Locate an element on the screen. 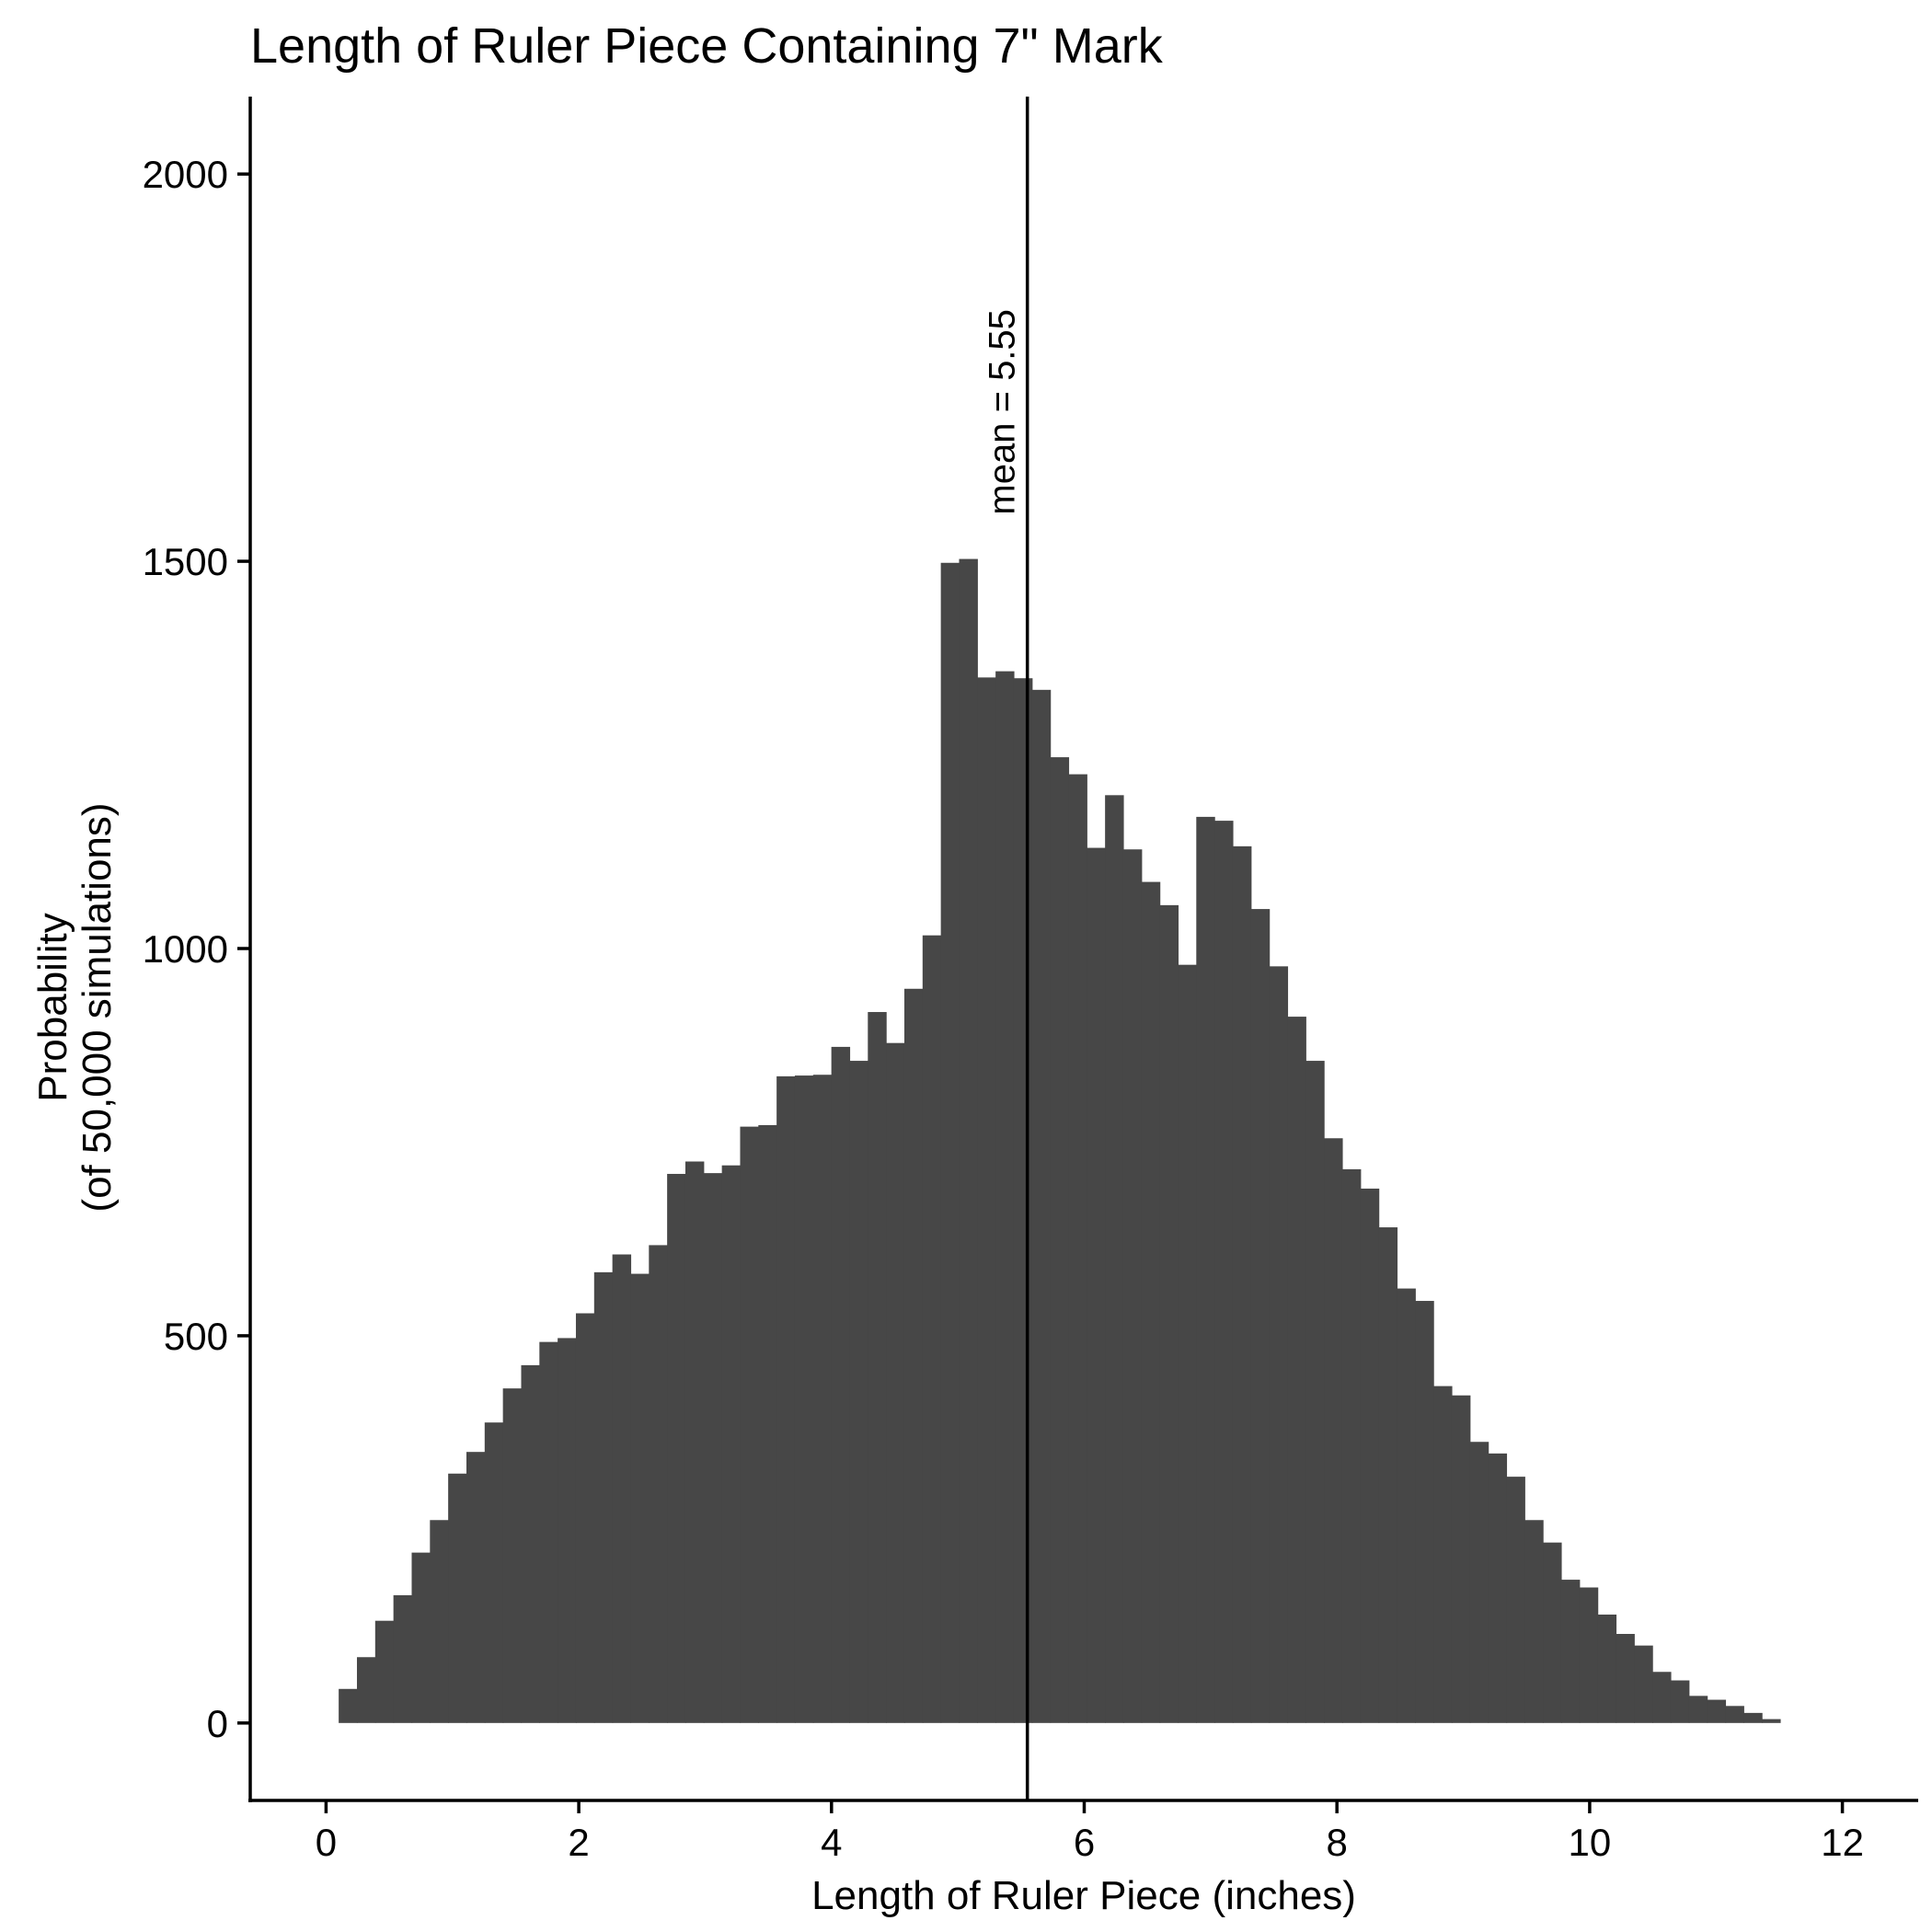 The image size is (1932, 1932). chart-title: Length of Ruler Piece Containing 7" Mark is located at coordinates (707, 46).